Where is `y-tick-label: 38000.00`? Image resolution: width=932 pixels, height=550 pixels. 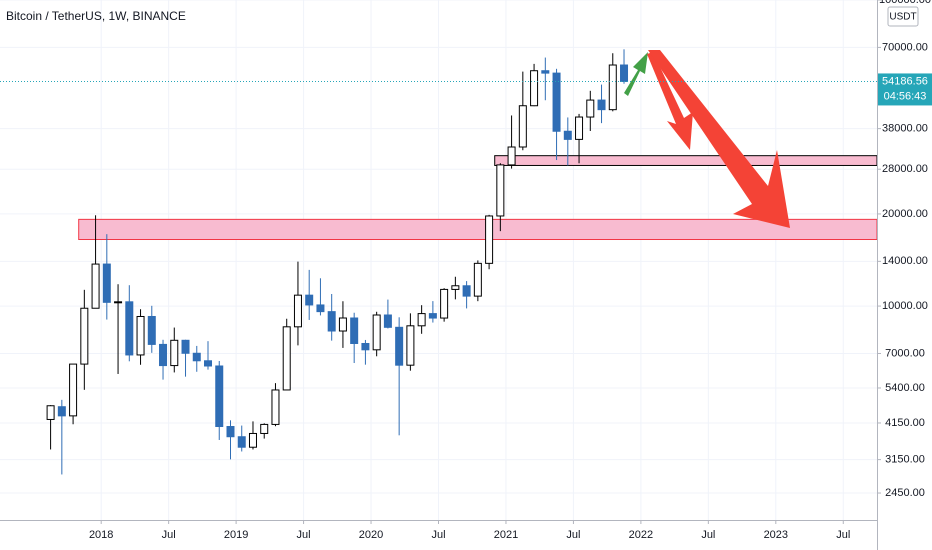 y-tick-label: 38000.00 is located at coordinates (905, 129).